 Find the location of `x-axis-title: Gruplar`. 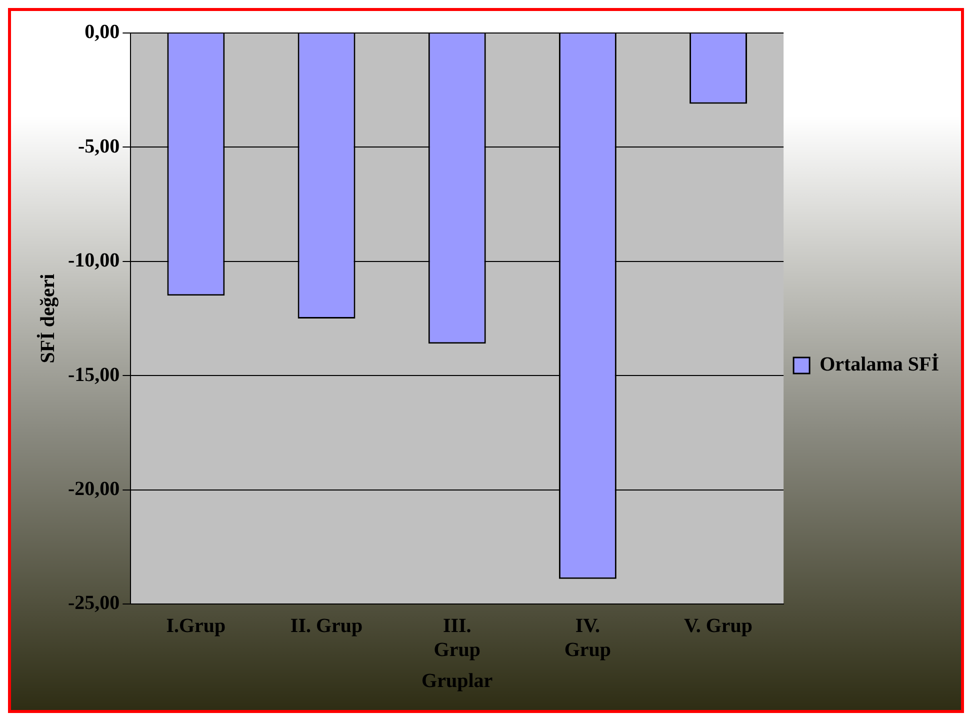

x-axis-title: Gruplar is located at coordinates (457, 681).